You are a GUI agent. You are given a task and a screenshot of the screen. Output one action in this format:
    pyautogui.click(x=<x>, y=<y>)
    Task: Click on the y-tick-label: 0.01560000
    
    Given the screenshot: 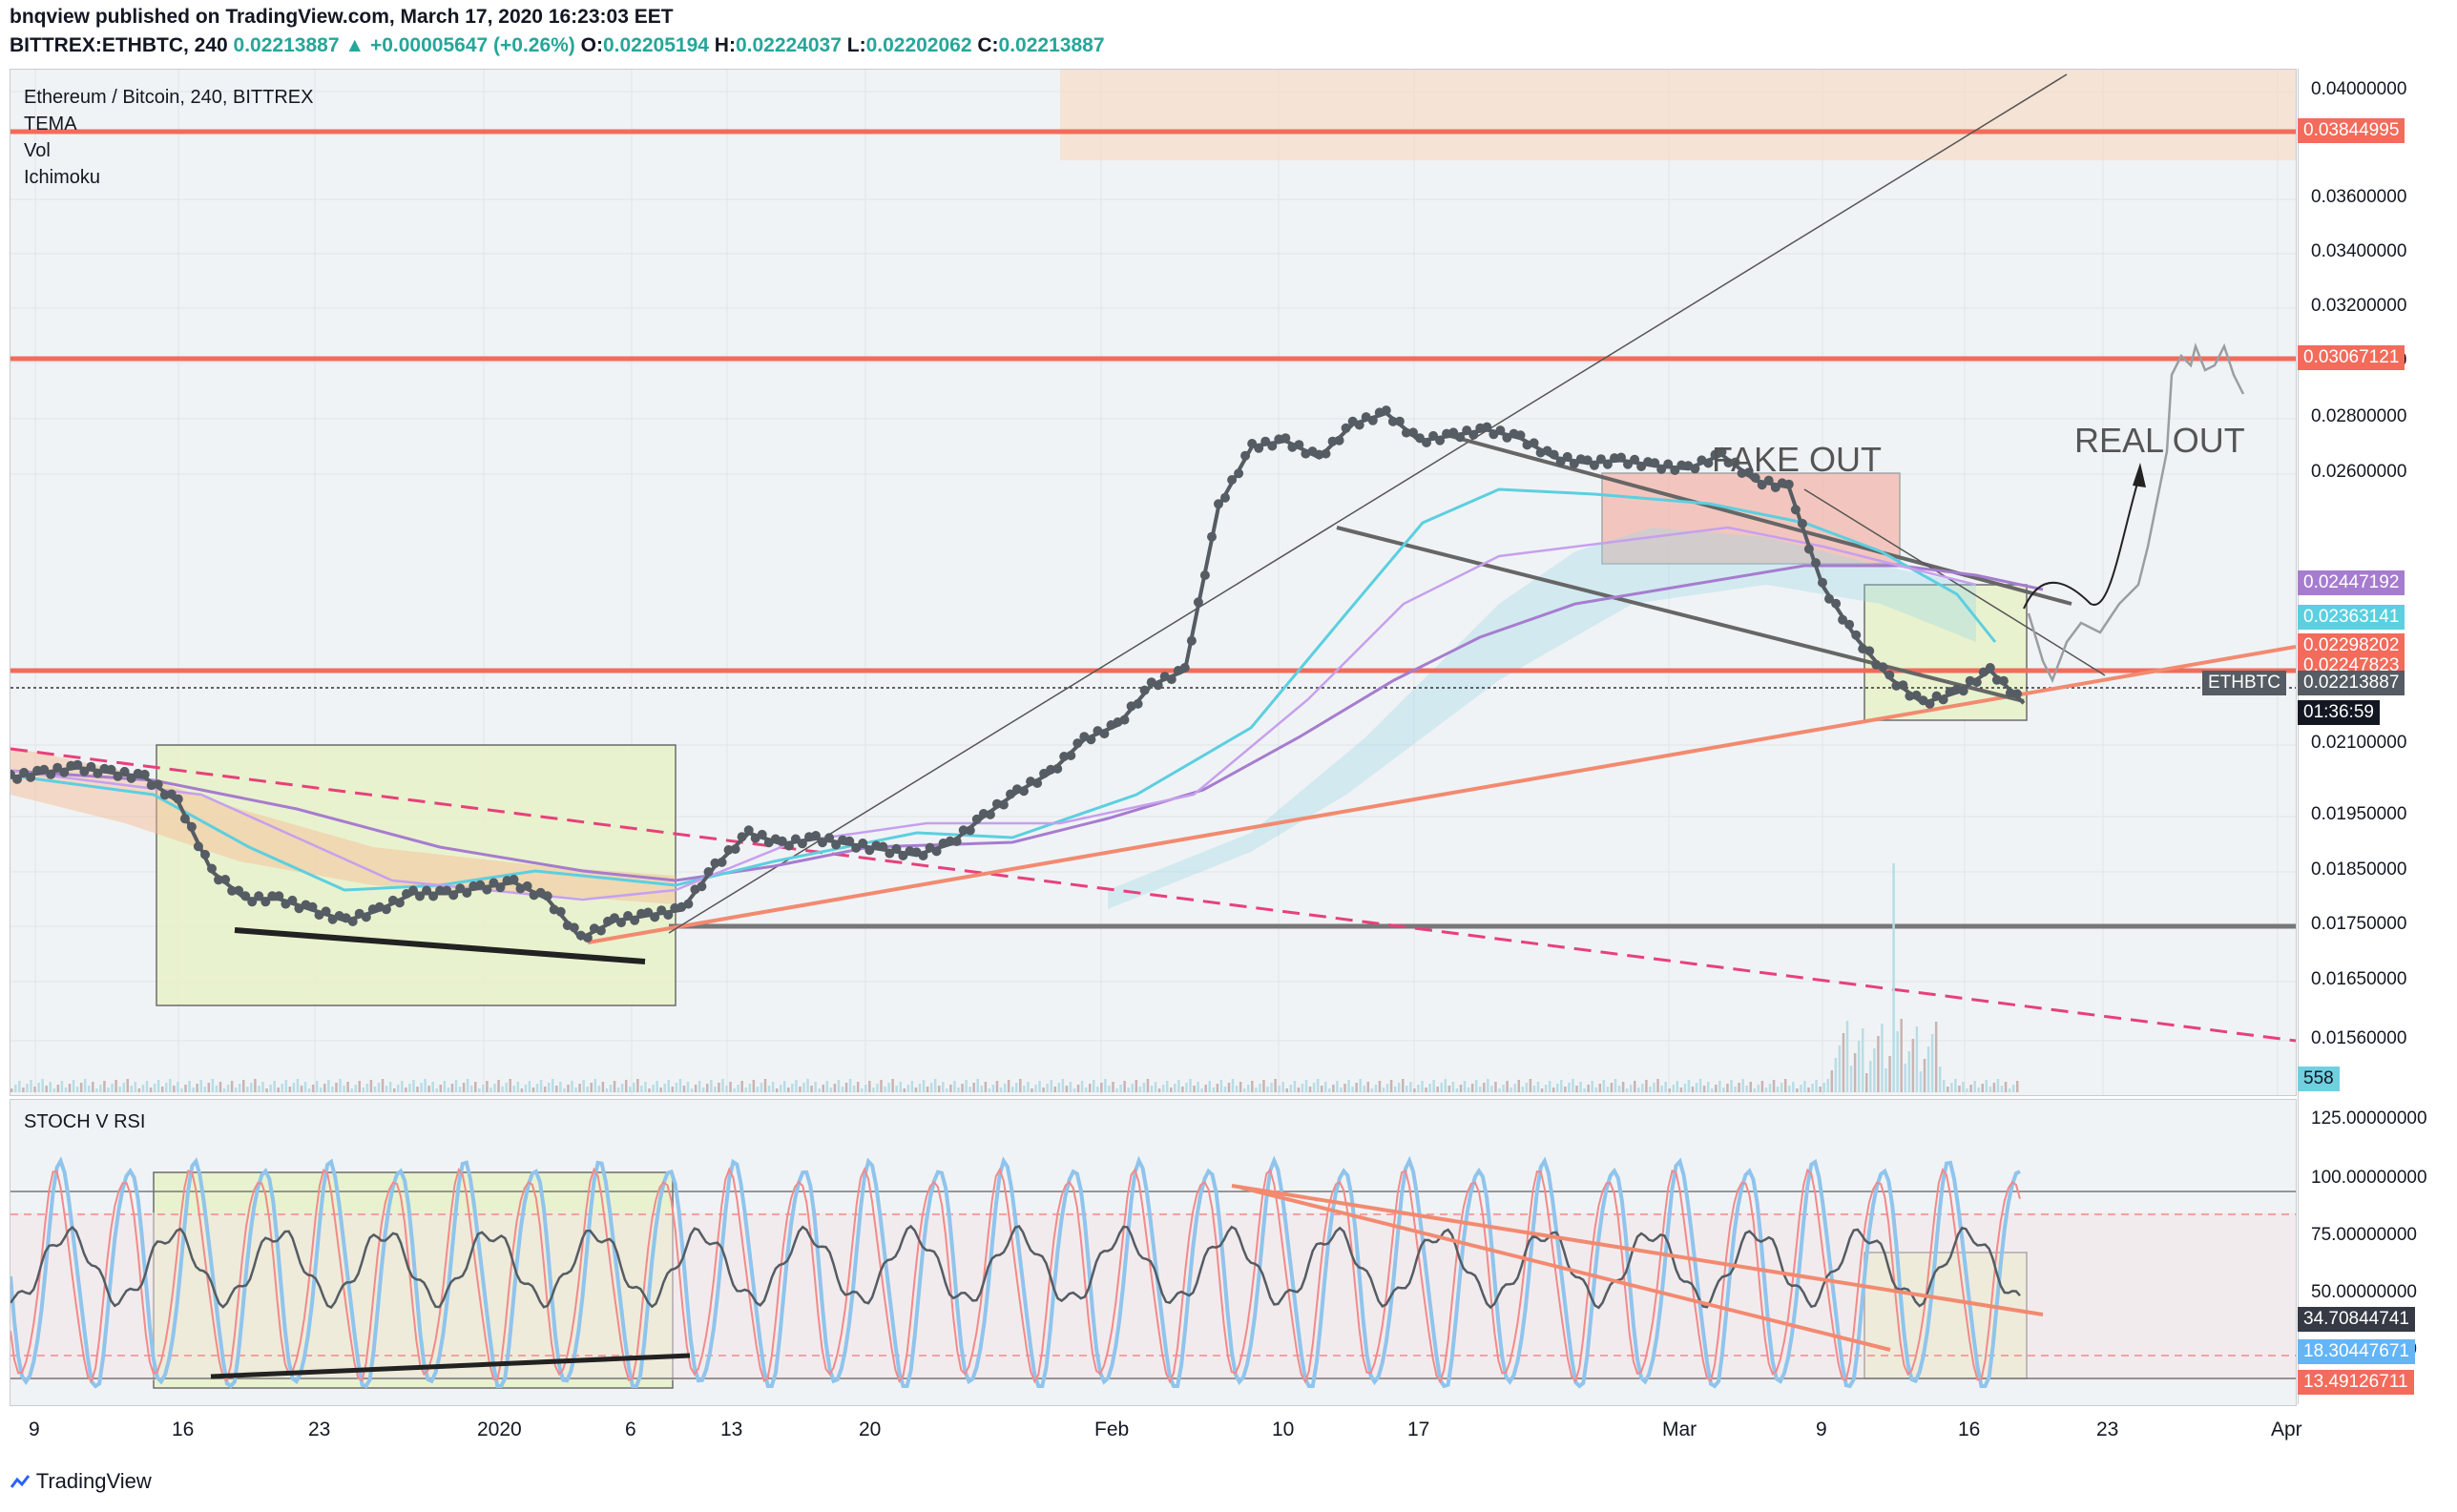 What is the action you would take?
    pyautogui.click(x=2359, y=1038)
    